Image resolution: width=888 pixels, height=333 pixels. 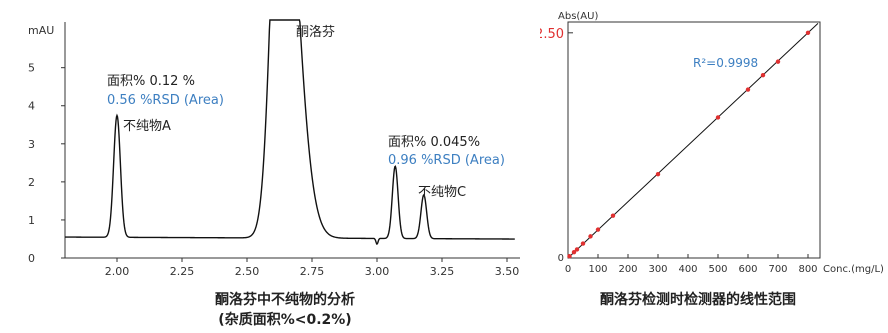 What do you see at coordinates (717, 269) in the screenshot?
I see `x-tick-label: 500` at bounding box center [717, 269].